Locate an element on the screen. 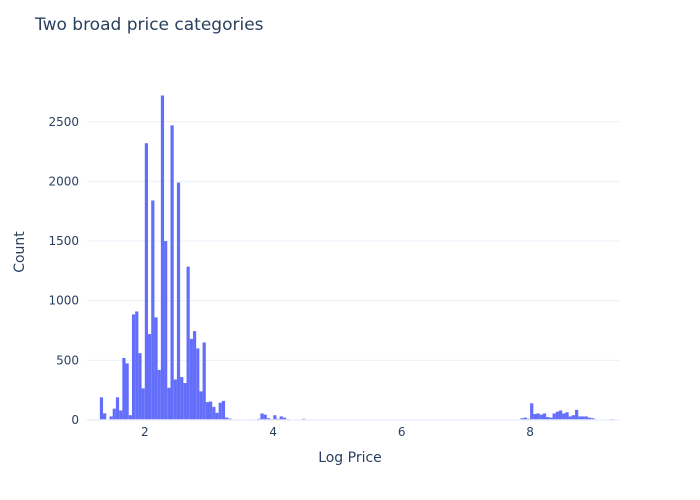  chart-title: Two broad price categories is located at coordinates (149, 25).